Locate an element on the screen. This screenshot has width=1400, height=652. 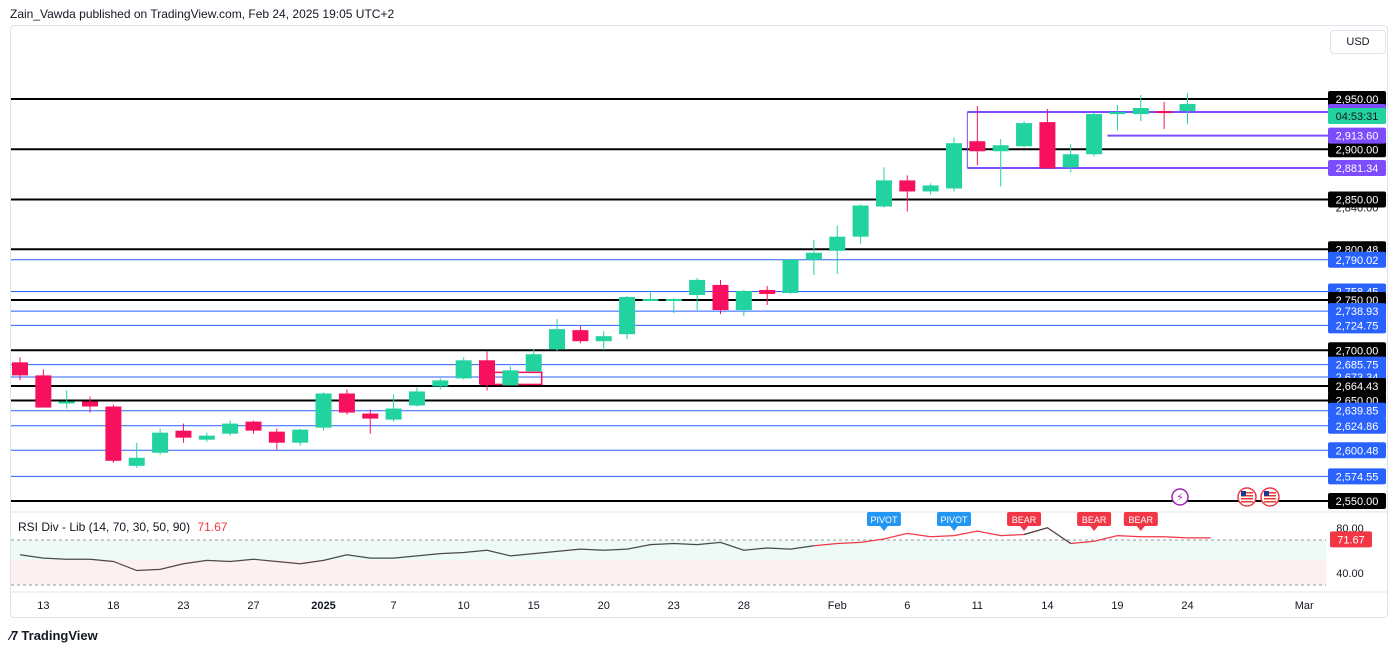
price-label-blue: 2,600.48 is located at coordinates (1357, 450).